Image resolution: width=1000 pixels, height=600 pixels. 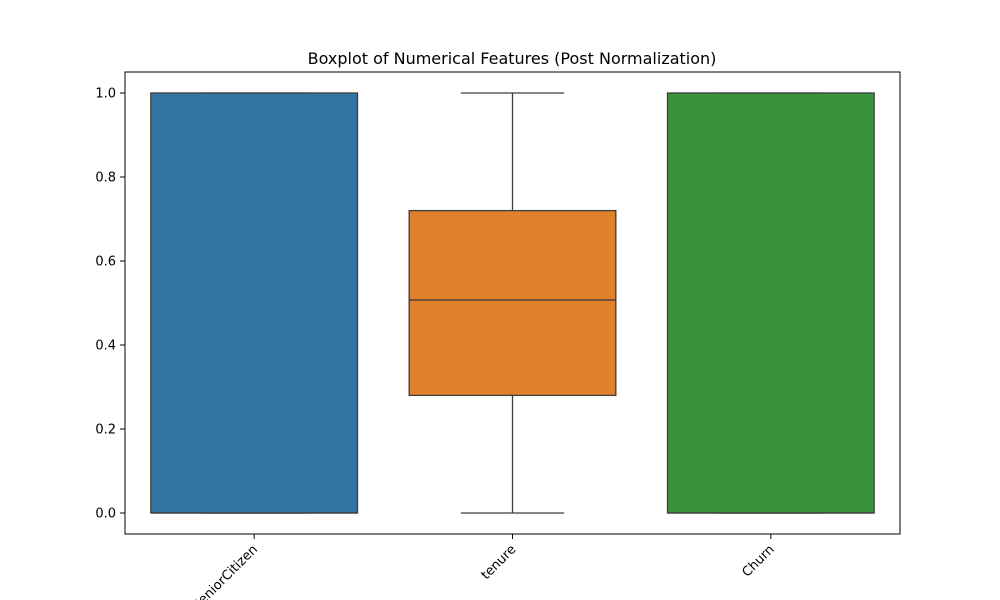 I want to click on y-tick-label: 0.6, so click(x=105, y=262).